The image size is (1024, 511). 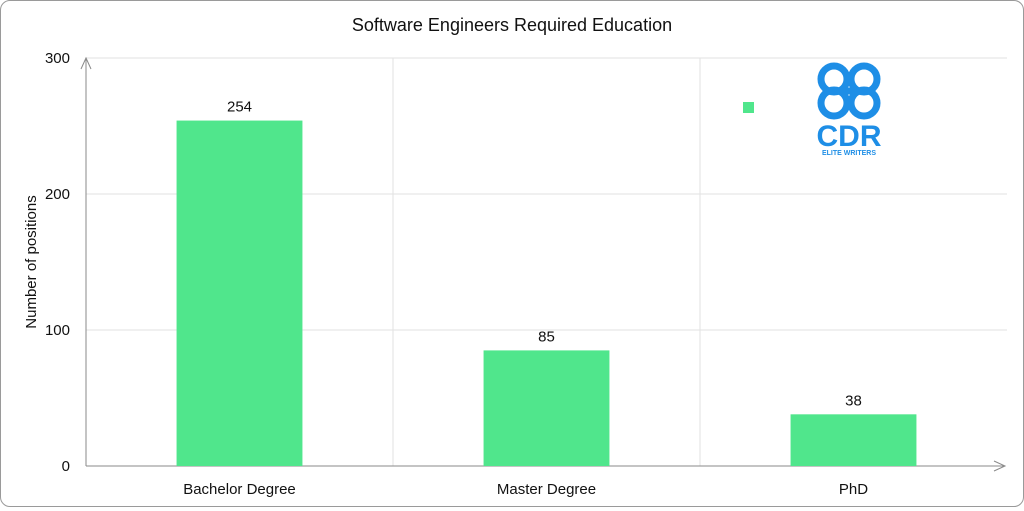 What do you see at coordinates (57, 262) in the screenshot?
I see `y-tick-labels: 0 100 200 300` at bounding box center [57, 262].